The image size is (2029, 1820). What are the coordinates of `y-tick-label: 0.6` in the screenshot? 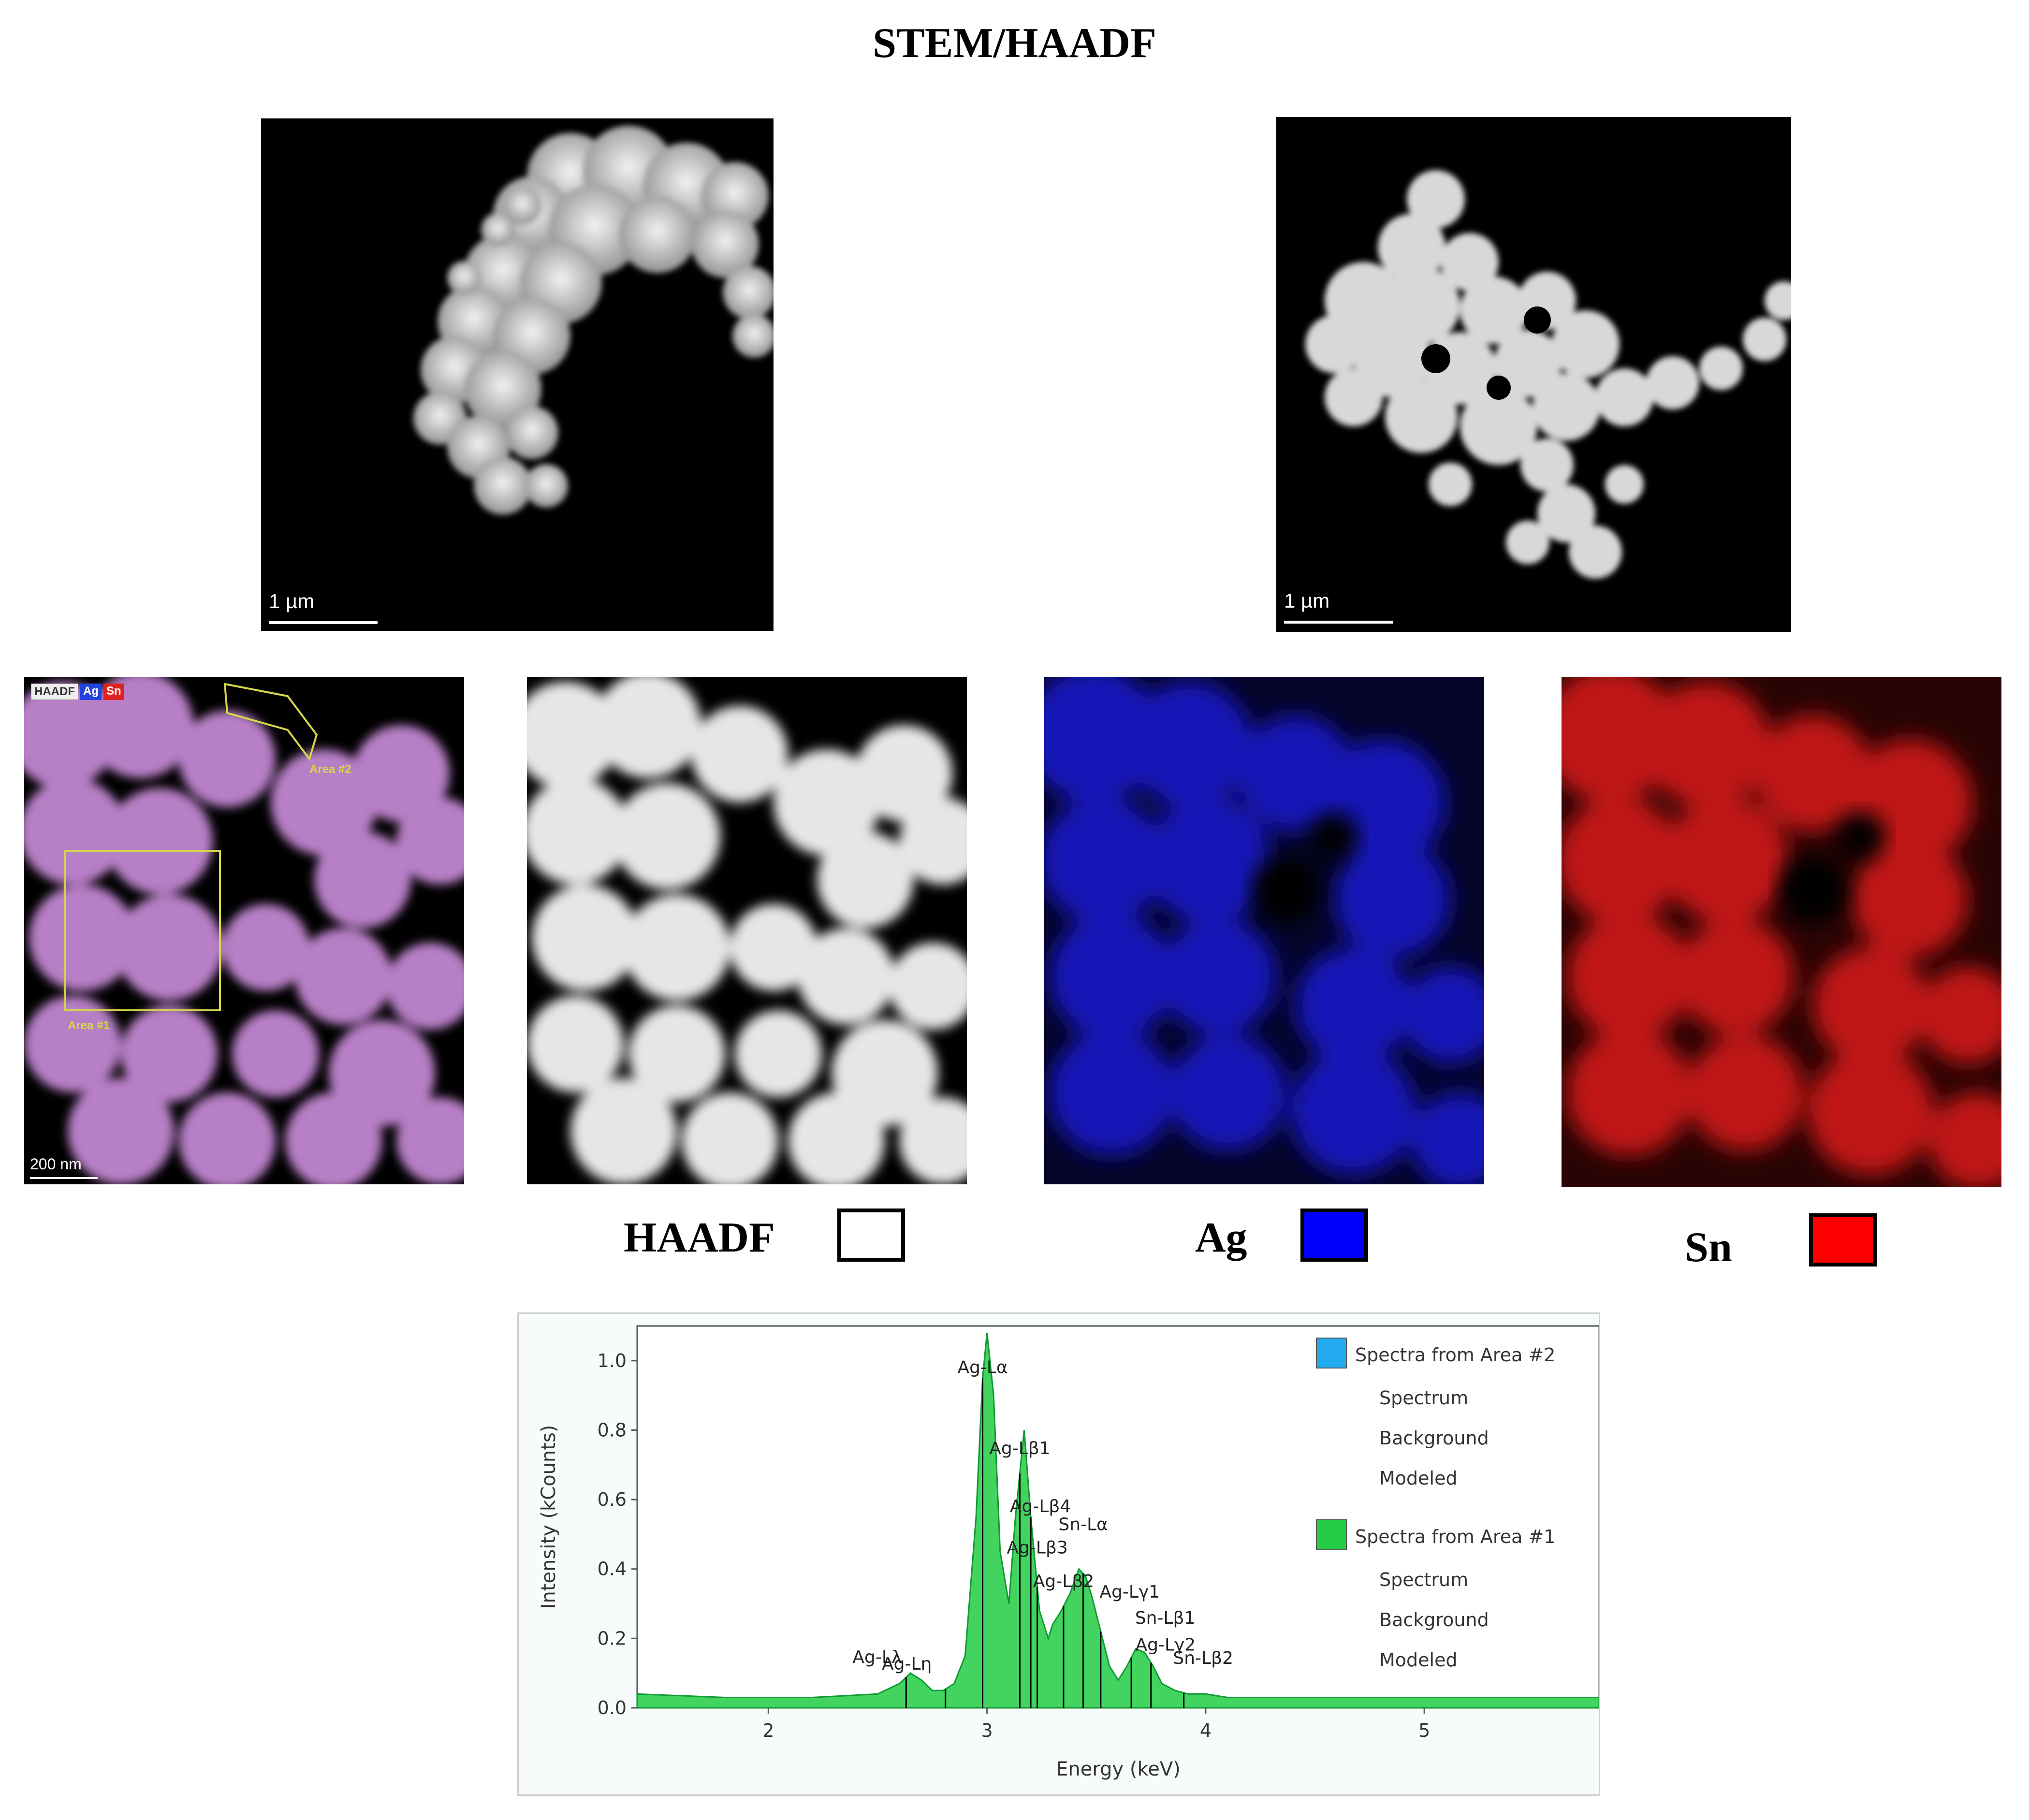 It's located at (613, 1500).